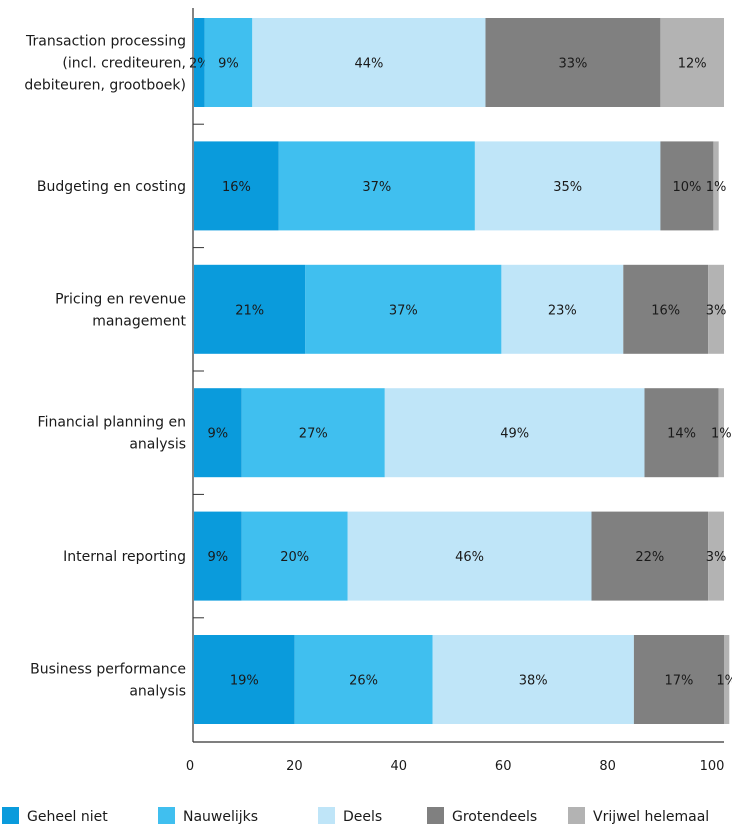  I want to click on data-label: 17%, so click(678, 681).